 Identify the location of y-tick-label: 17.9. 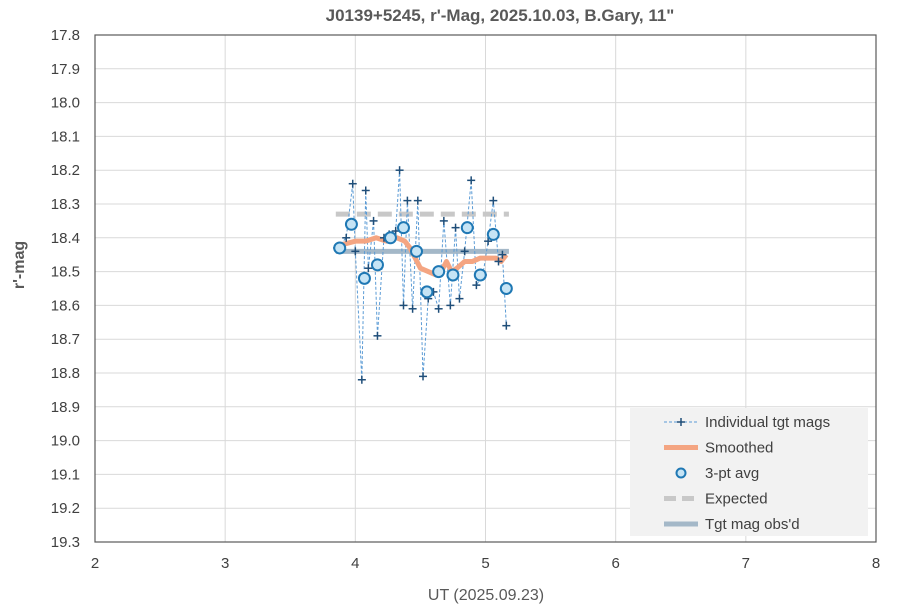
(65, 69).